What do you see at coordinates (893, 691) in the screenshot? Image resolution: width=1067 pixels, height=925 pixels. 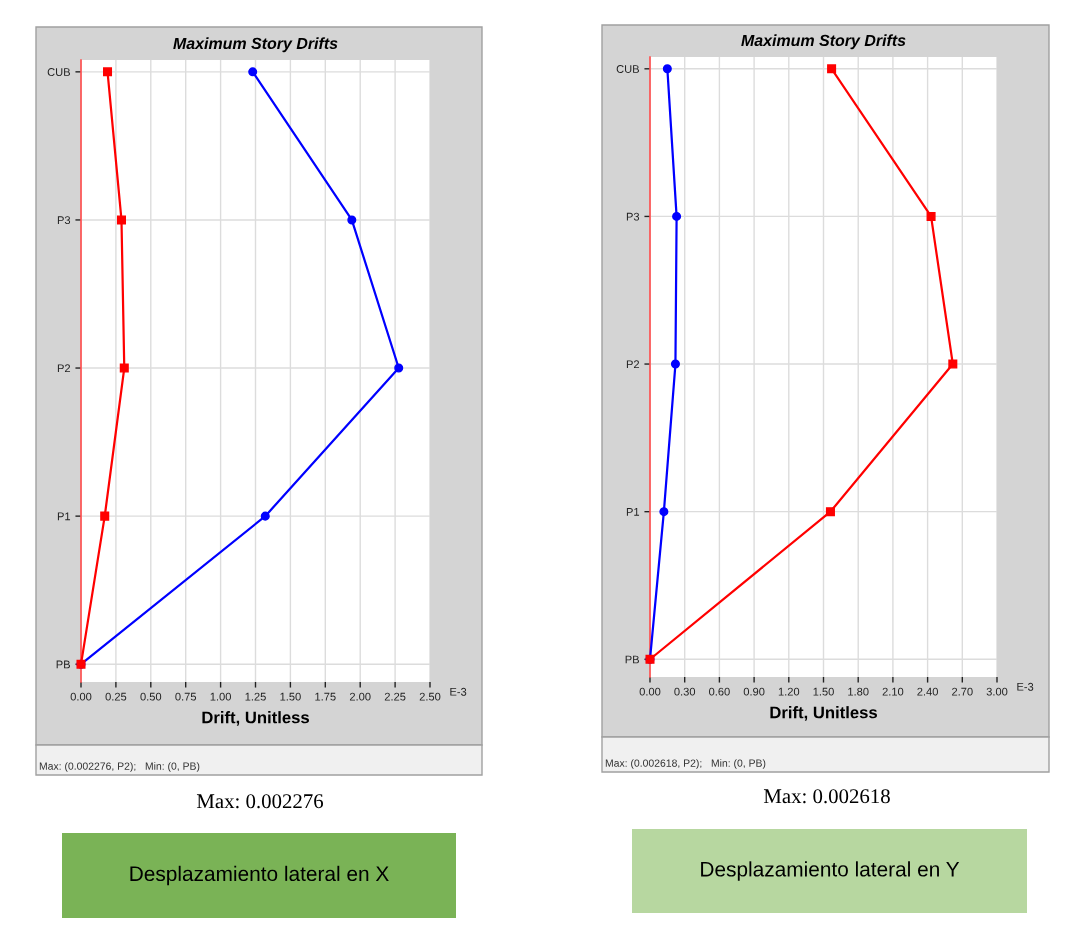 I see `x-tick-label: 2.10` at bounding box center [893, 691].